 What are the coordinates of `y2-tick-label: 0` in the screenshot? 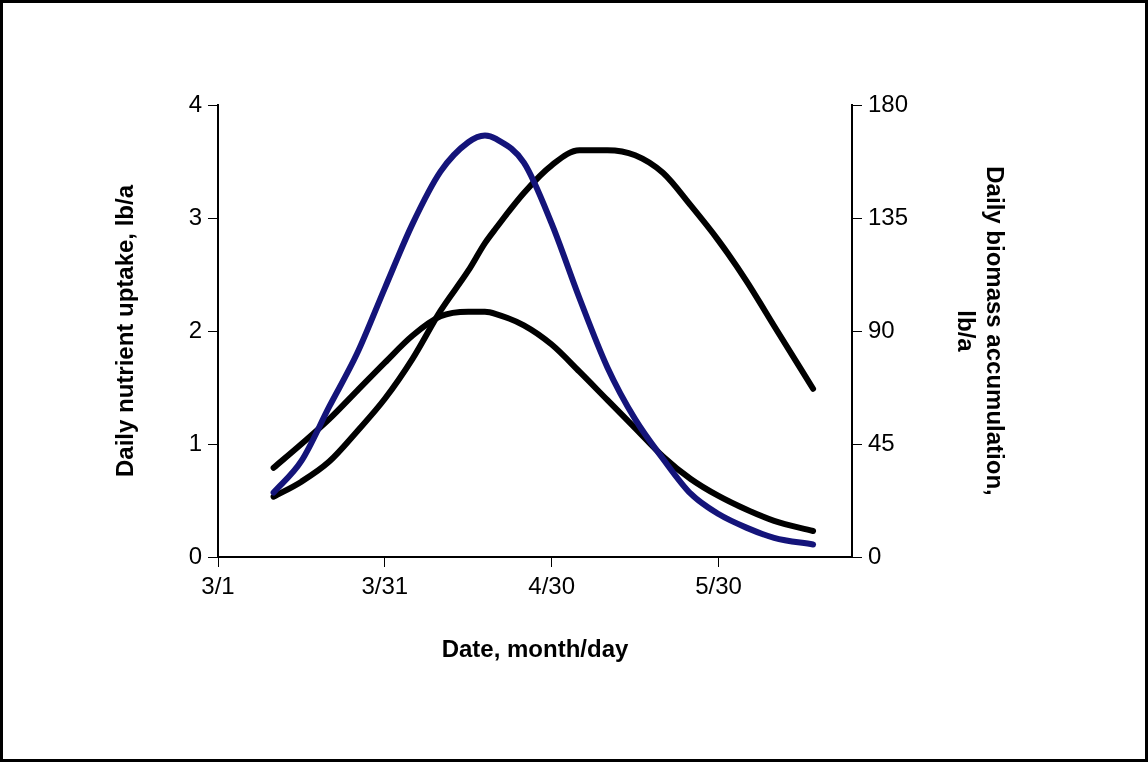 It's located at (875, 555).